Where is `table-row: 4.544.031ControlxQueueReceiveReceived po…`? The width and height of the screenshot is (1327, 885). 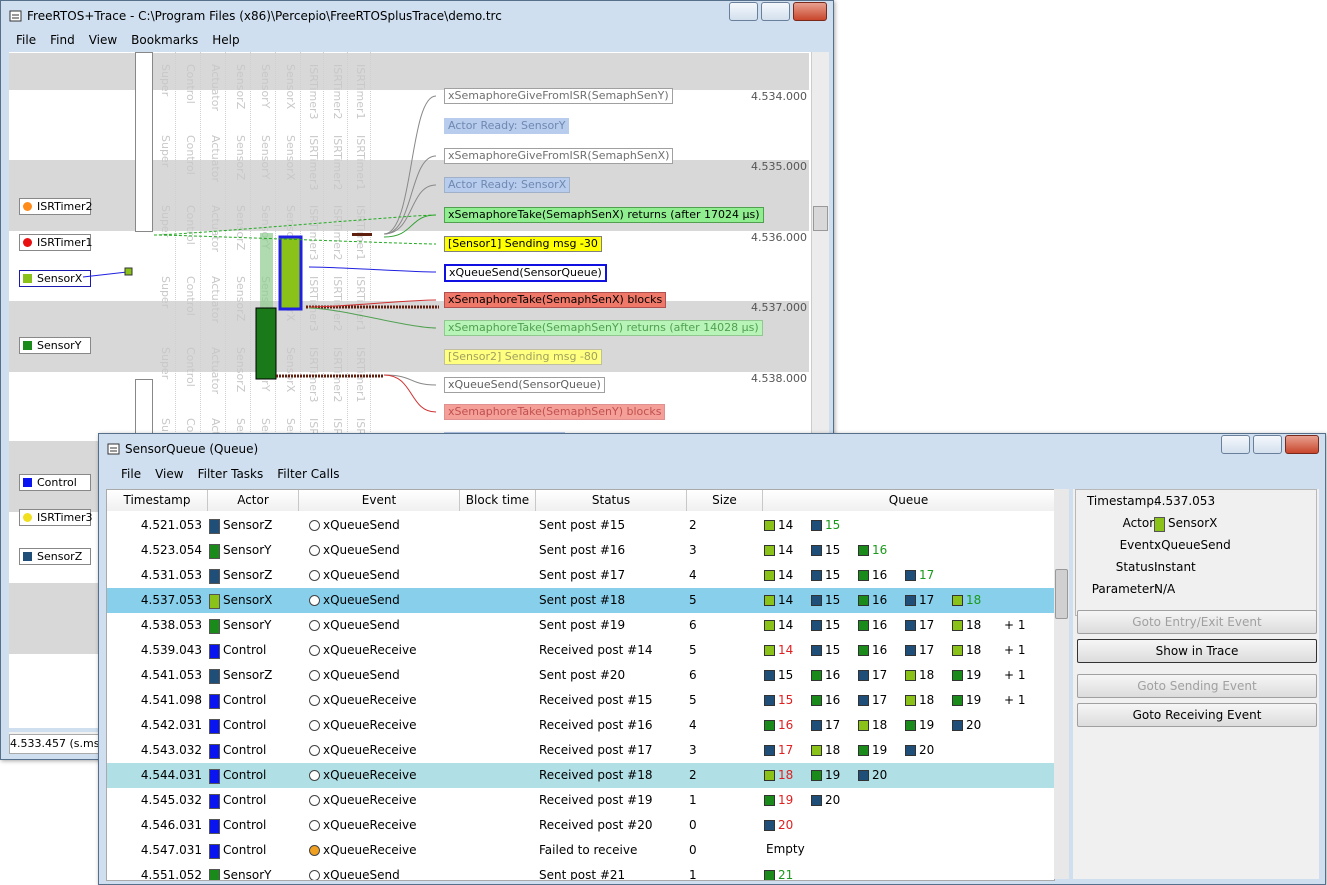 table-row: 4.544.031ControlxQueueReceiveReceived po… is located at coordinates (580, 775).